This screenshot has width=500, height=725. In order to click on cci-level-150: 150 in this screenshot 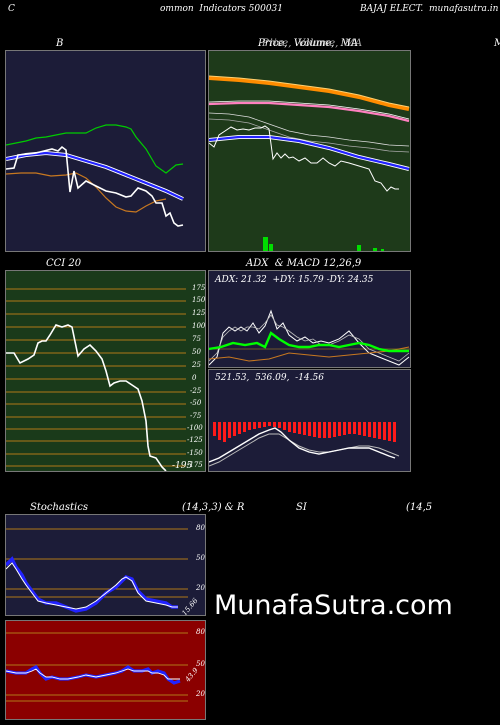, I will do `click(199, 300)`.